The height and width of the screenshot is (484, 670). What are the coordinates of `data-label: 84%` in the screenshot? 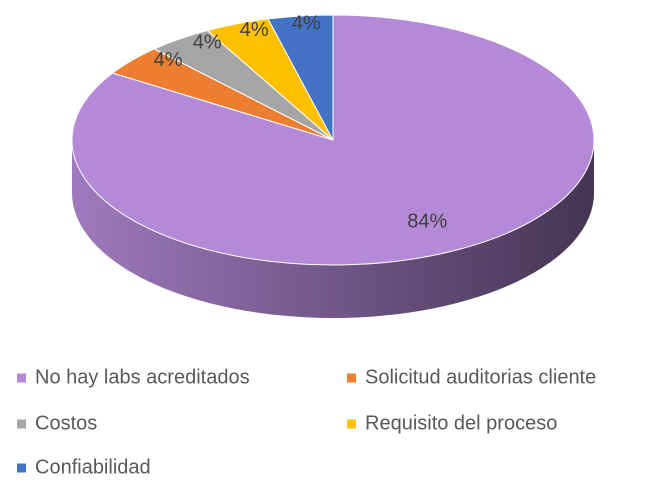 It's located at (427, 221).